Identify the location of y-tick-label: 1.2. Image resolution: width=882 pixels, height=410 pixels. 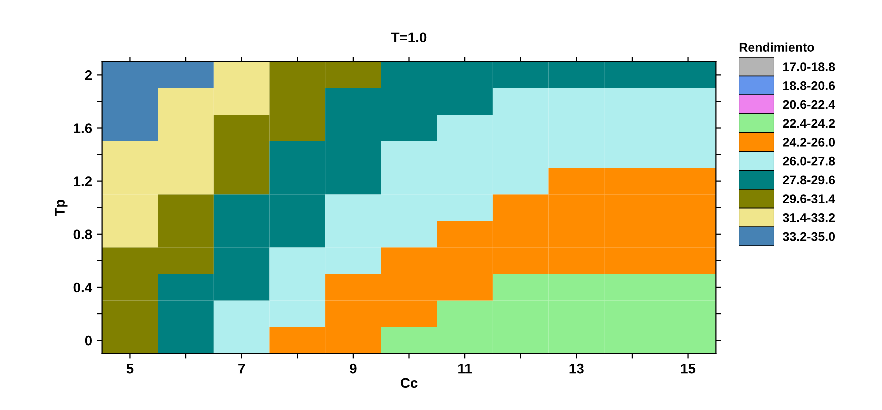
(83, 181).